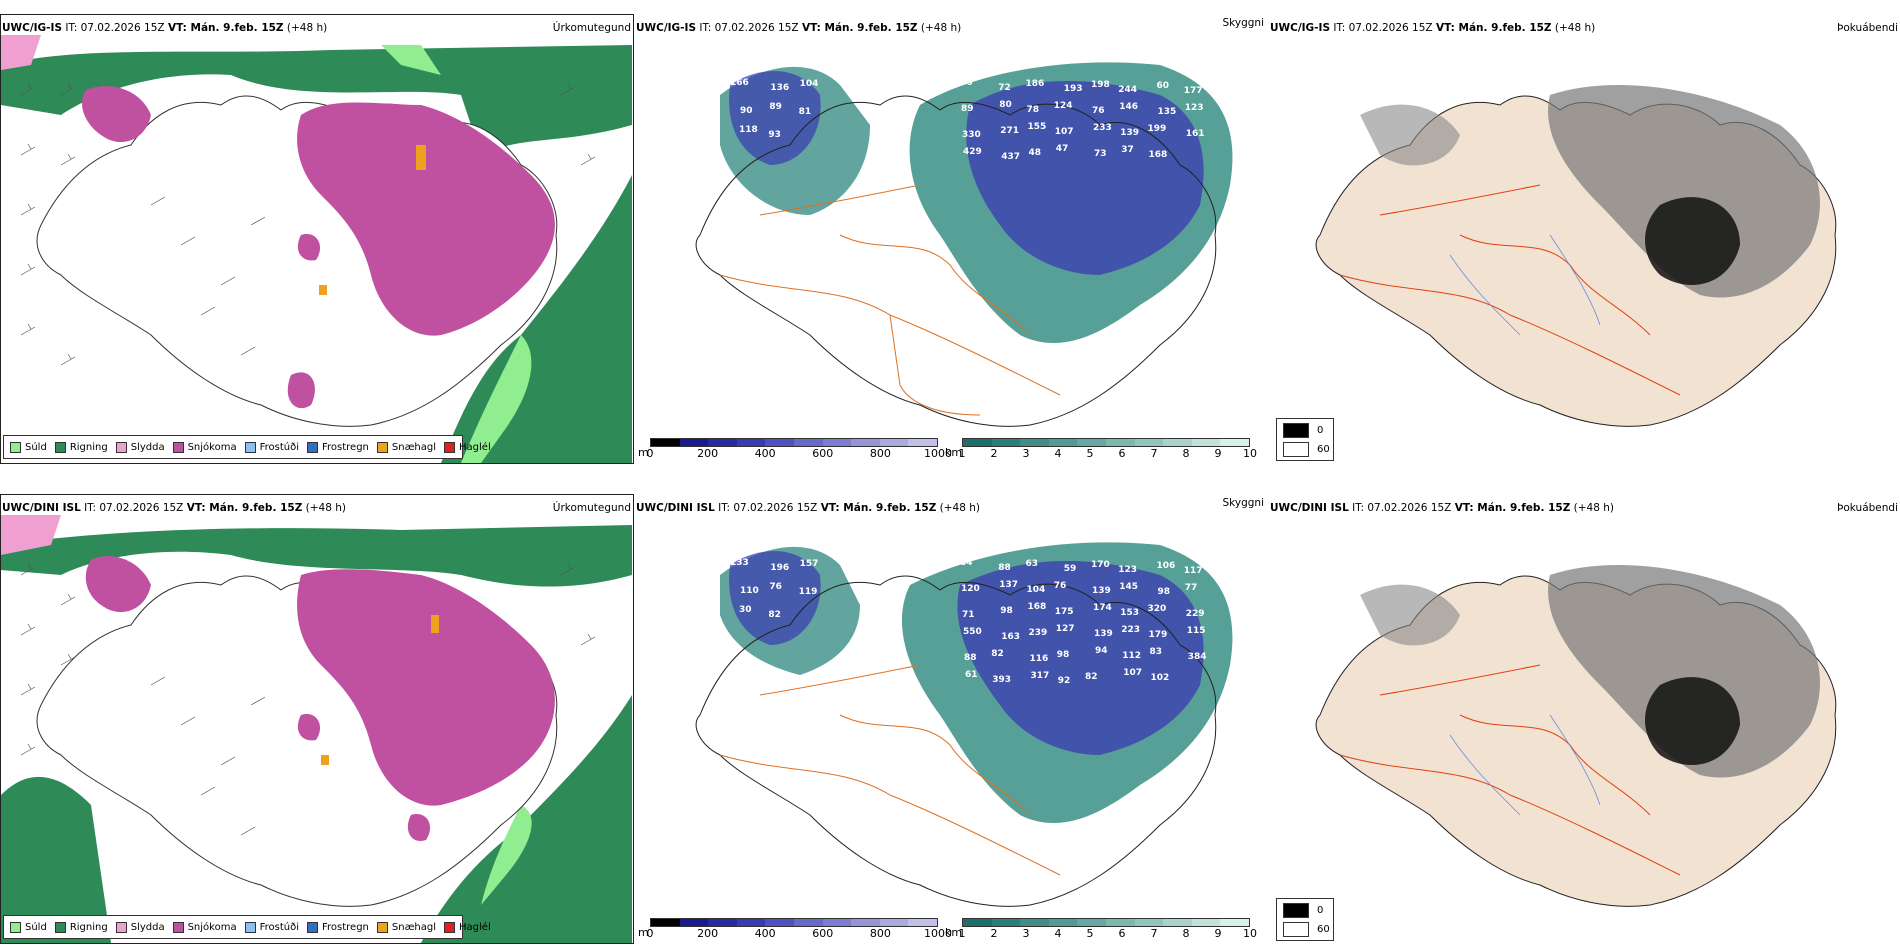 Image resolution: width=1900 pixels, height=950 pixels. I want to click on precip-title: Úrkomutegund, so click(591, 508).